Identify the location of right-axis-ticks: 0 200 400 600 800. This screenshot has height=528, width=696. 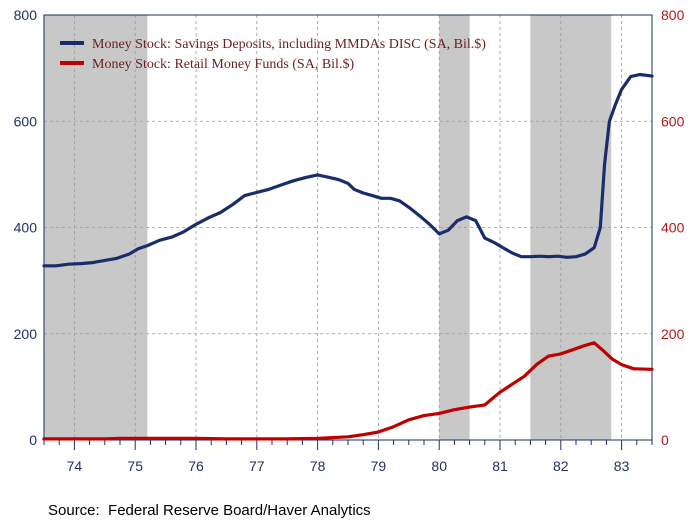
(673, 227).